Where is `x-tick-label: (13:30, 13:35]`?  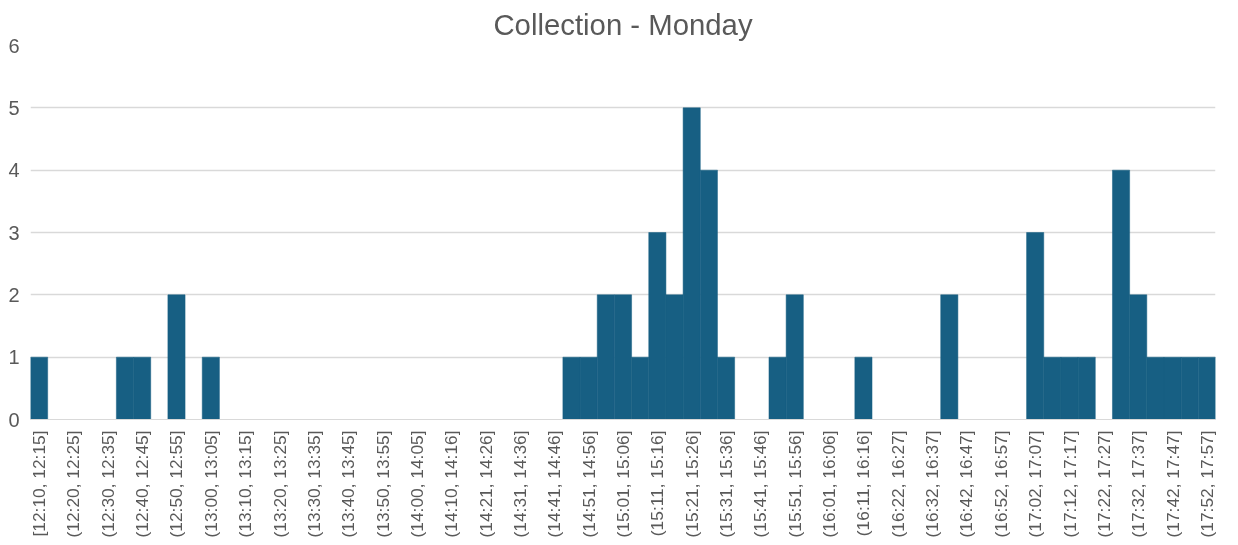 x-tick-label: (13:30, 13:35] is located at coordinates (313, 484).